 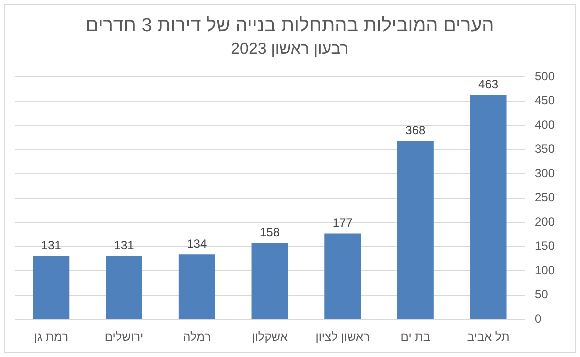 What do you see at coordinates (415, 337) in the screenshot?
I see `x-tick-label: בת ים` at bounding box center [415, 337].